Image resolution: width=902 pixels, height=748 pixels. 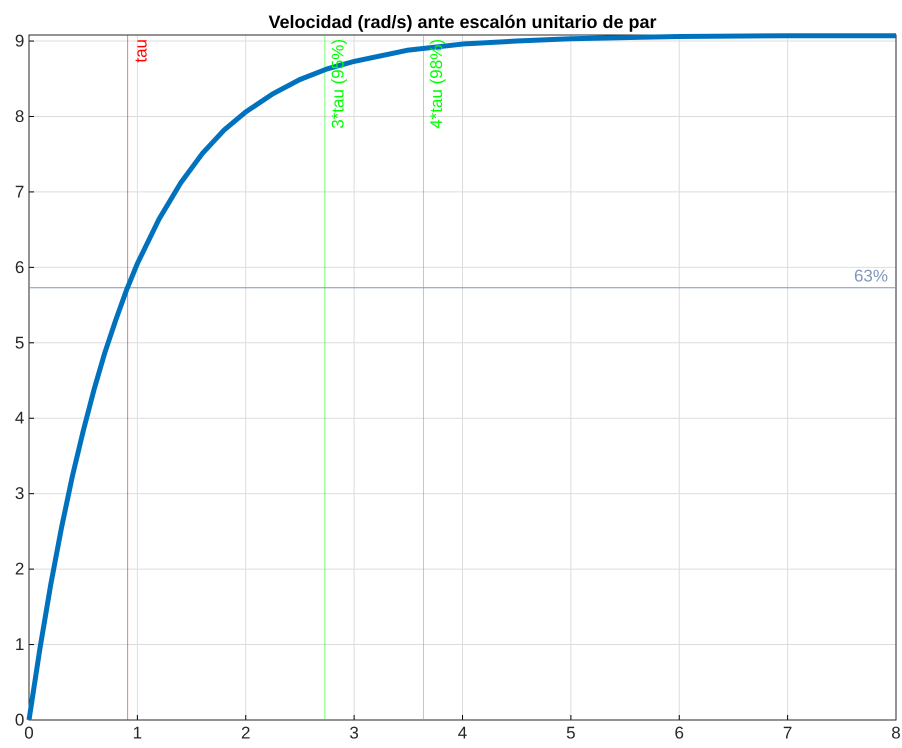 What do you see at coordinates (679, 732) in the screenshot?
I see `x-tick-label: 6` at bounding box center [679, 732].